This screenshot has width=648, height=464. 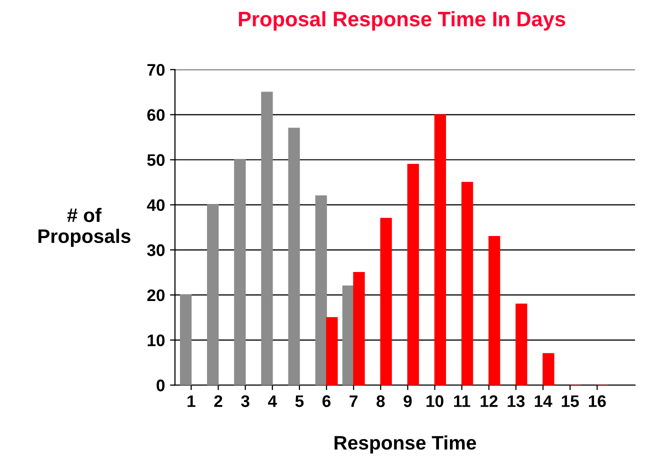 What do you see at coordinates (156, 250) in the screenshot?
I see `y-tick-label: 30` at bounding box center [156, 250].